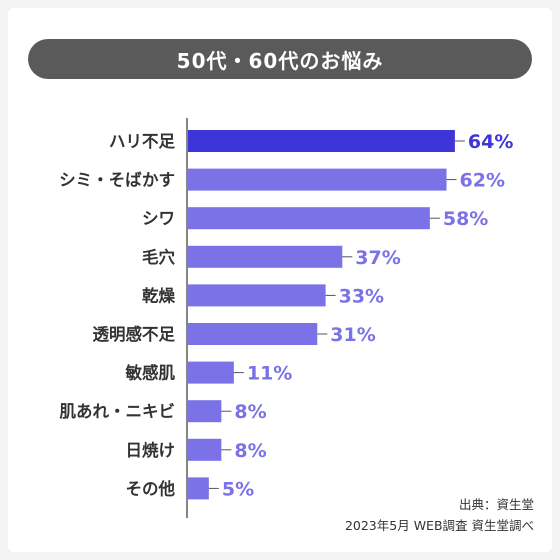 Image resolution: width=560 pixels, height=560 pixels. I want to click on chart-title: 50代・60代のお悩み, so click(280, 59).